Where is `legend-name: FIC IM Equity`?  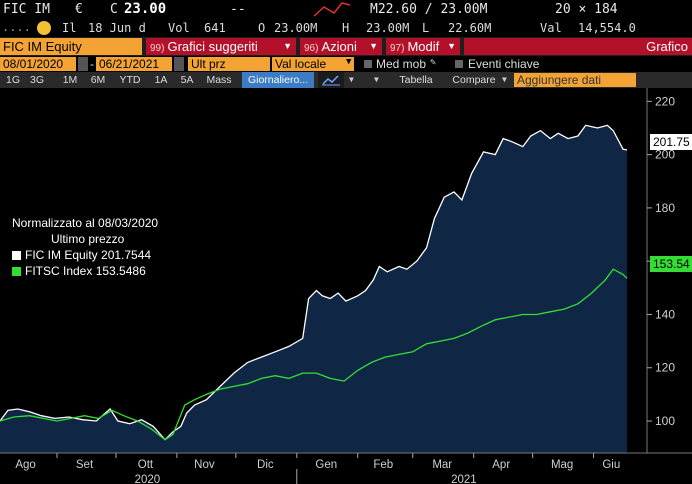
legend-name: FIC IM Equity is located at coordinates (61, 255).